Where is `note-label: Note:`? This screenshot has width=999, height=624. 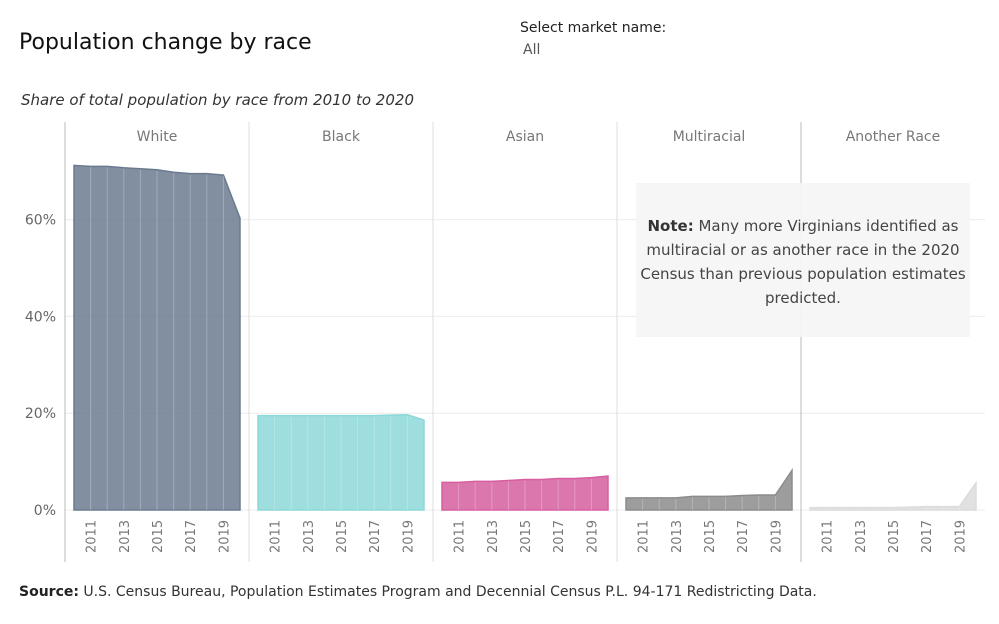 note-label: Note: is located at coordinates (670, 226).